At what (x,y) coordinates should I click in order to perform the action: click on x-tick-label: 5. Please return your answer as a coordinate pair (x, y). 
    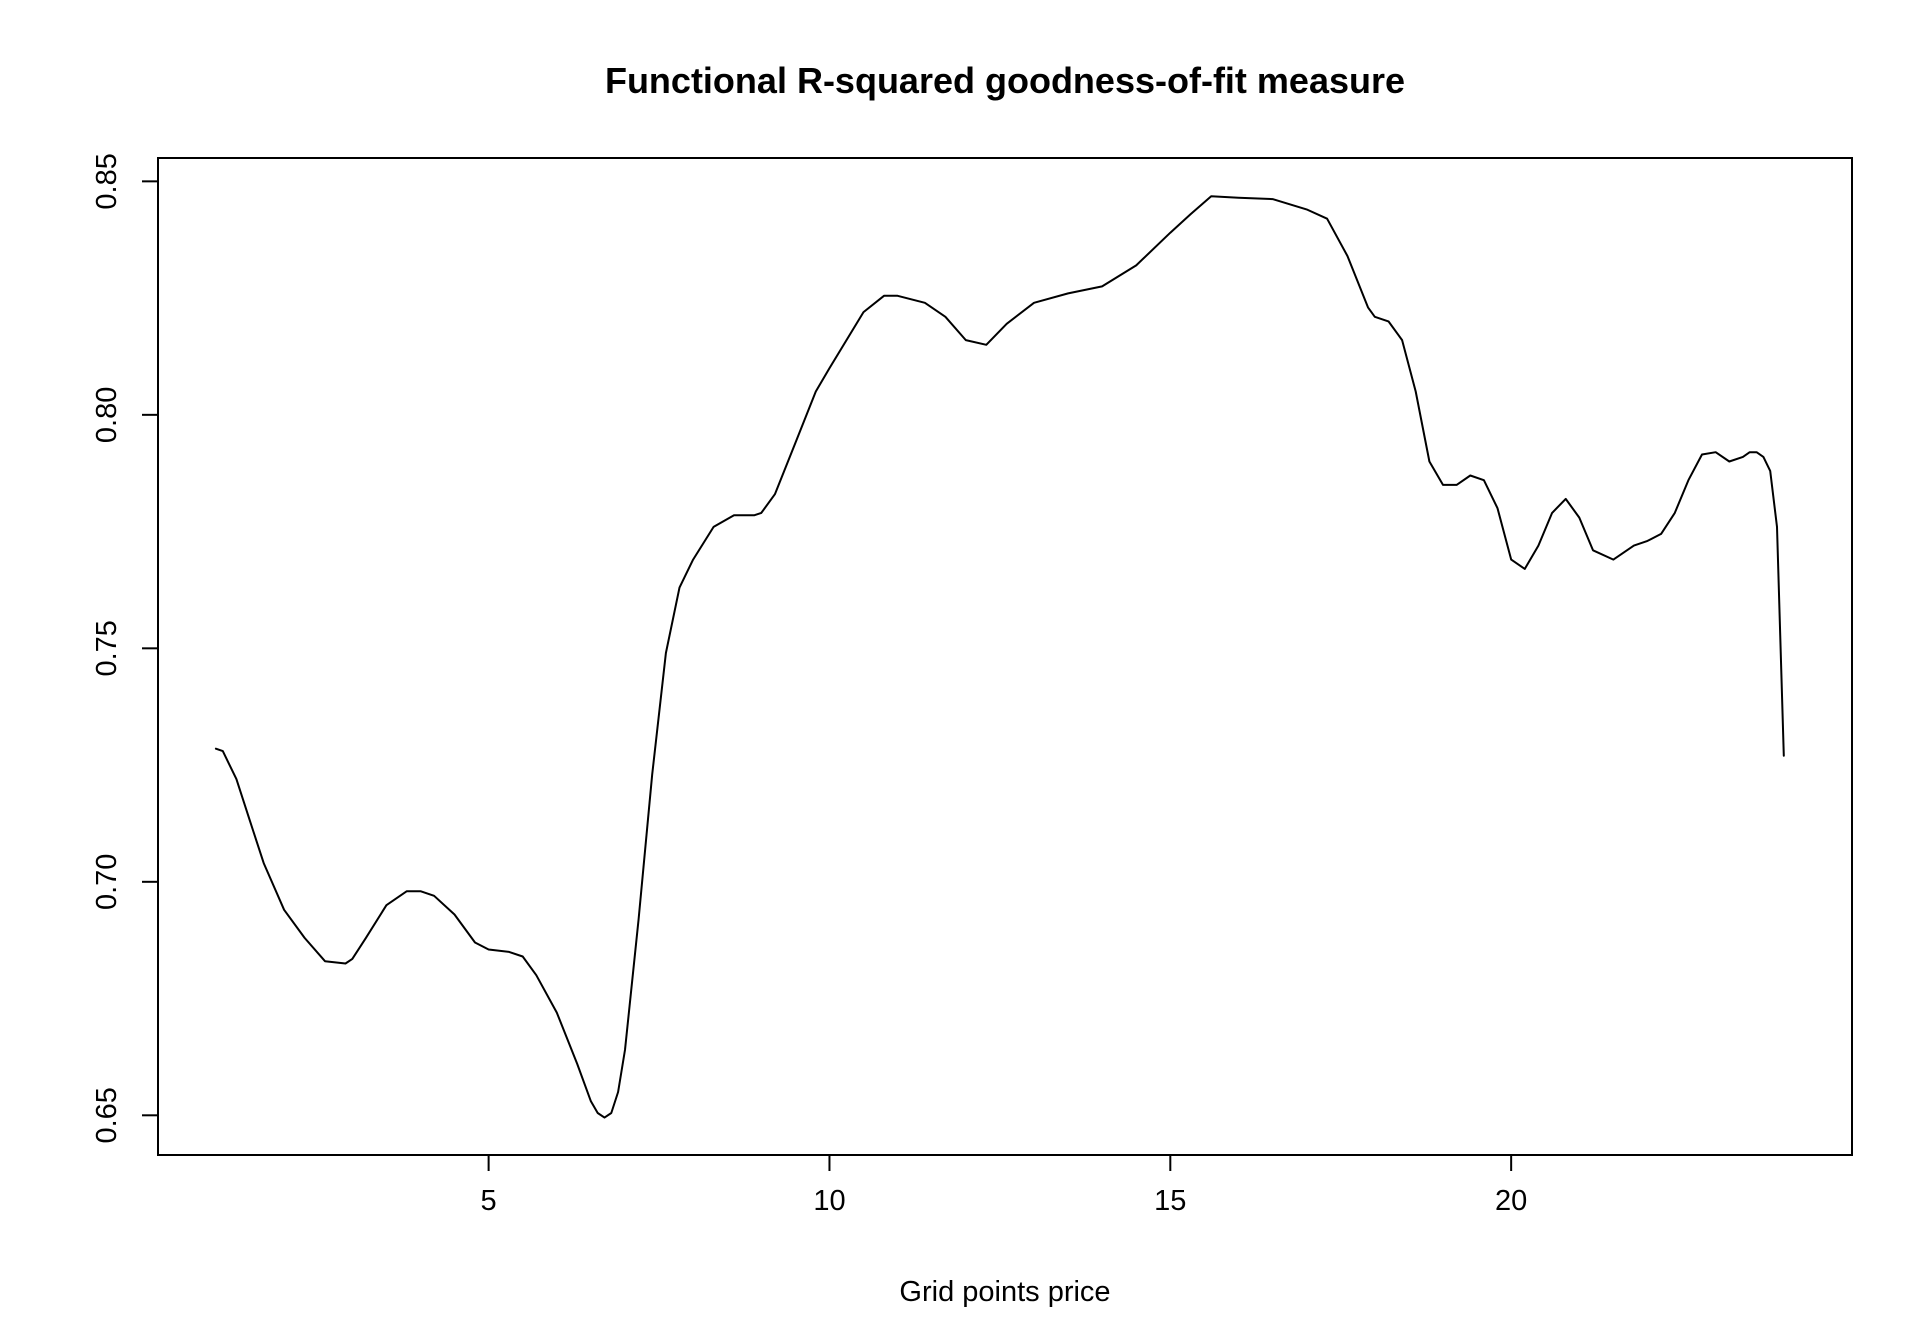
    Looking at the image, I should click on (489, 1201).